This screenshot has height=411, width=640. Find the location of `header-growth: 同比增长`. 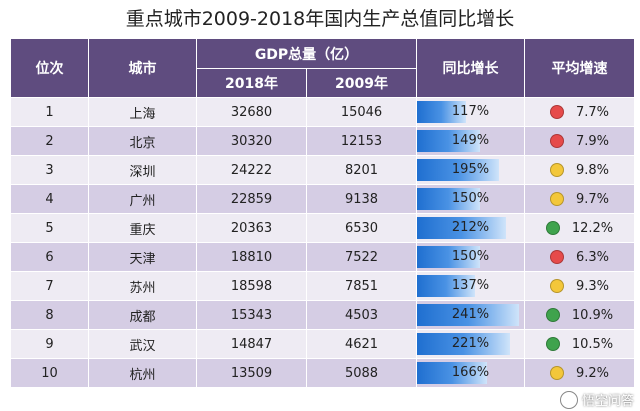

header-growth: 同比增长 is located at coordinates (470, 68).